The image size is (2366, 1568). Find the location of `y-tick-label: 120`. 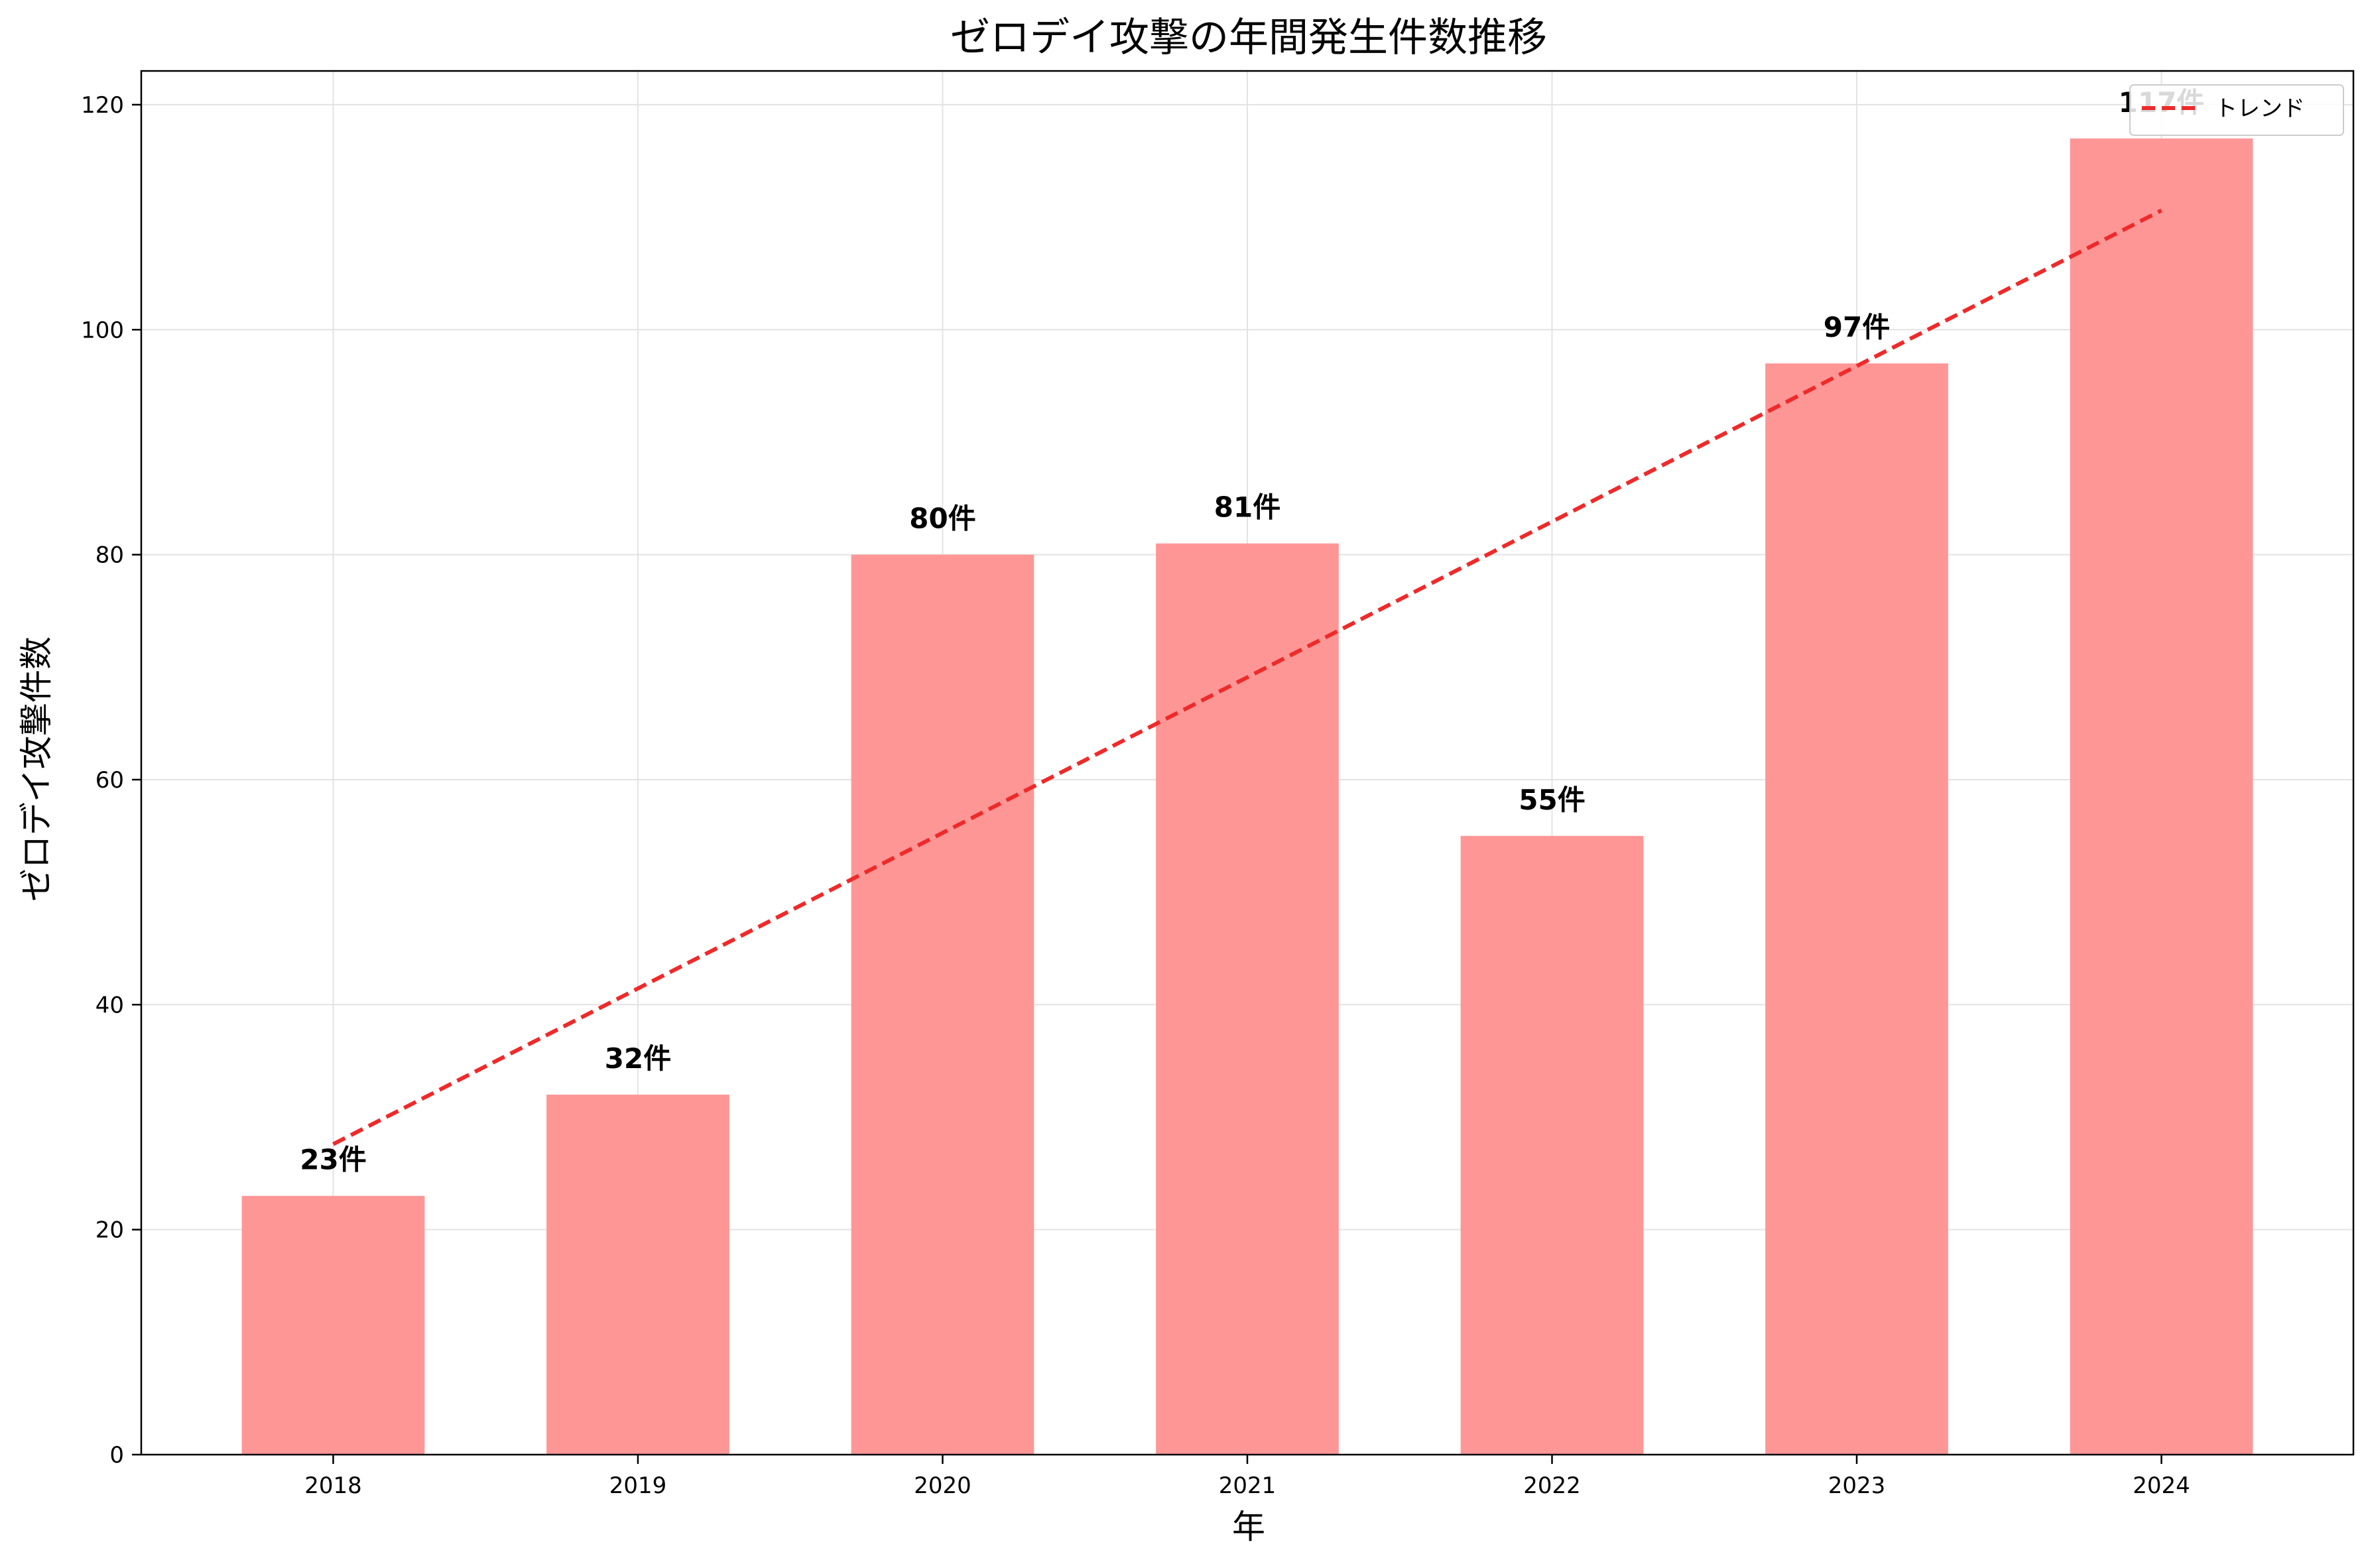

y-tick-label: 120 is located at coordinates (102, 105).